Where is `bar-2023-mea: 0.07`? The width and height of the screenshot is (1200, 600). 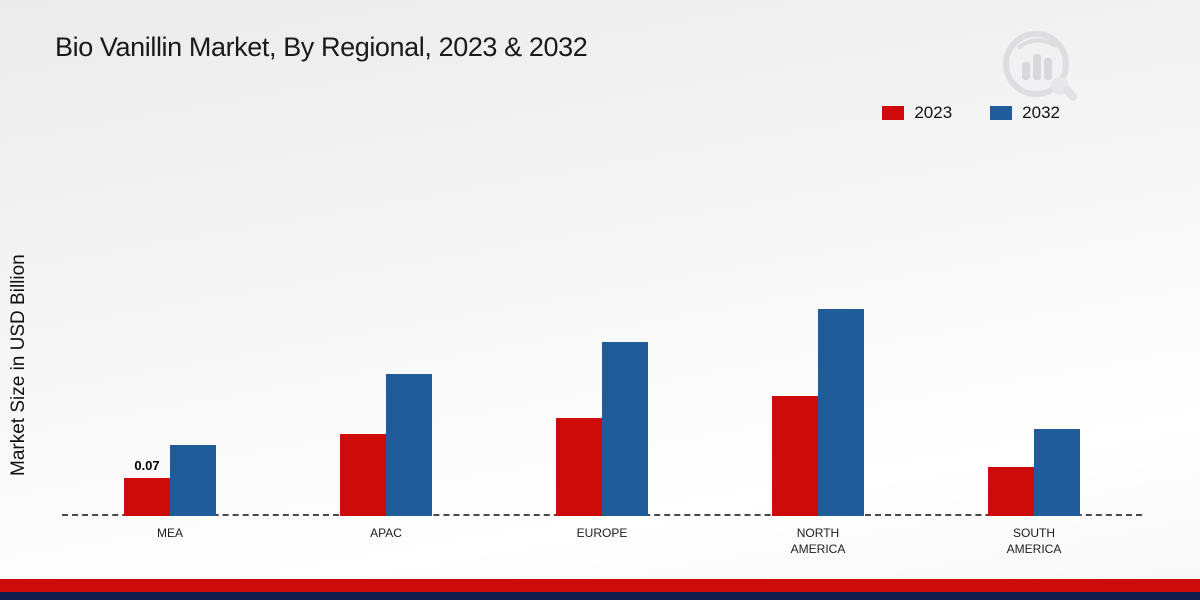
bar-2023-mea: 0.07 is located at coordinates (147, 487).